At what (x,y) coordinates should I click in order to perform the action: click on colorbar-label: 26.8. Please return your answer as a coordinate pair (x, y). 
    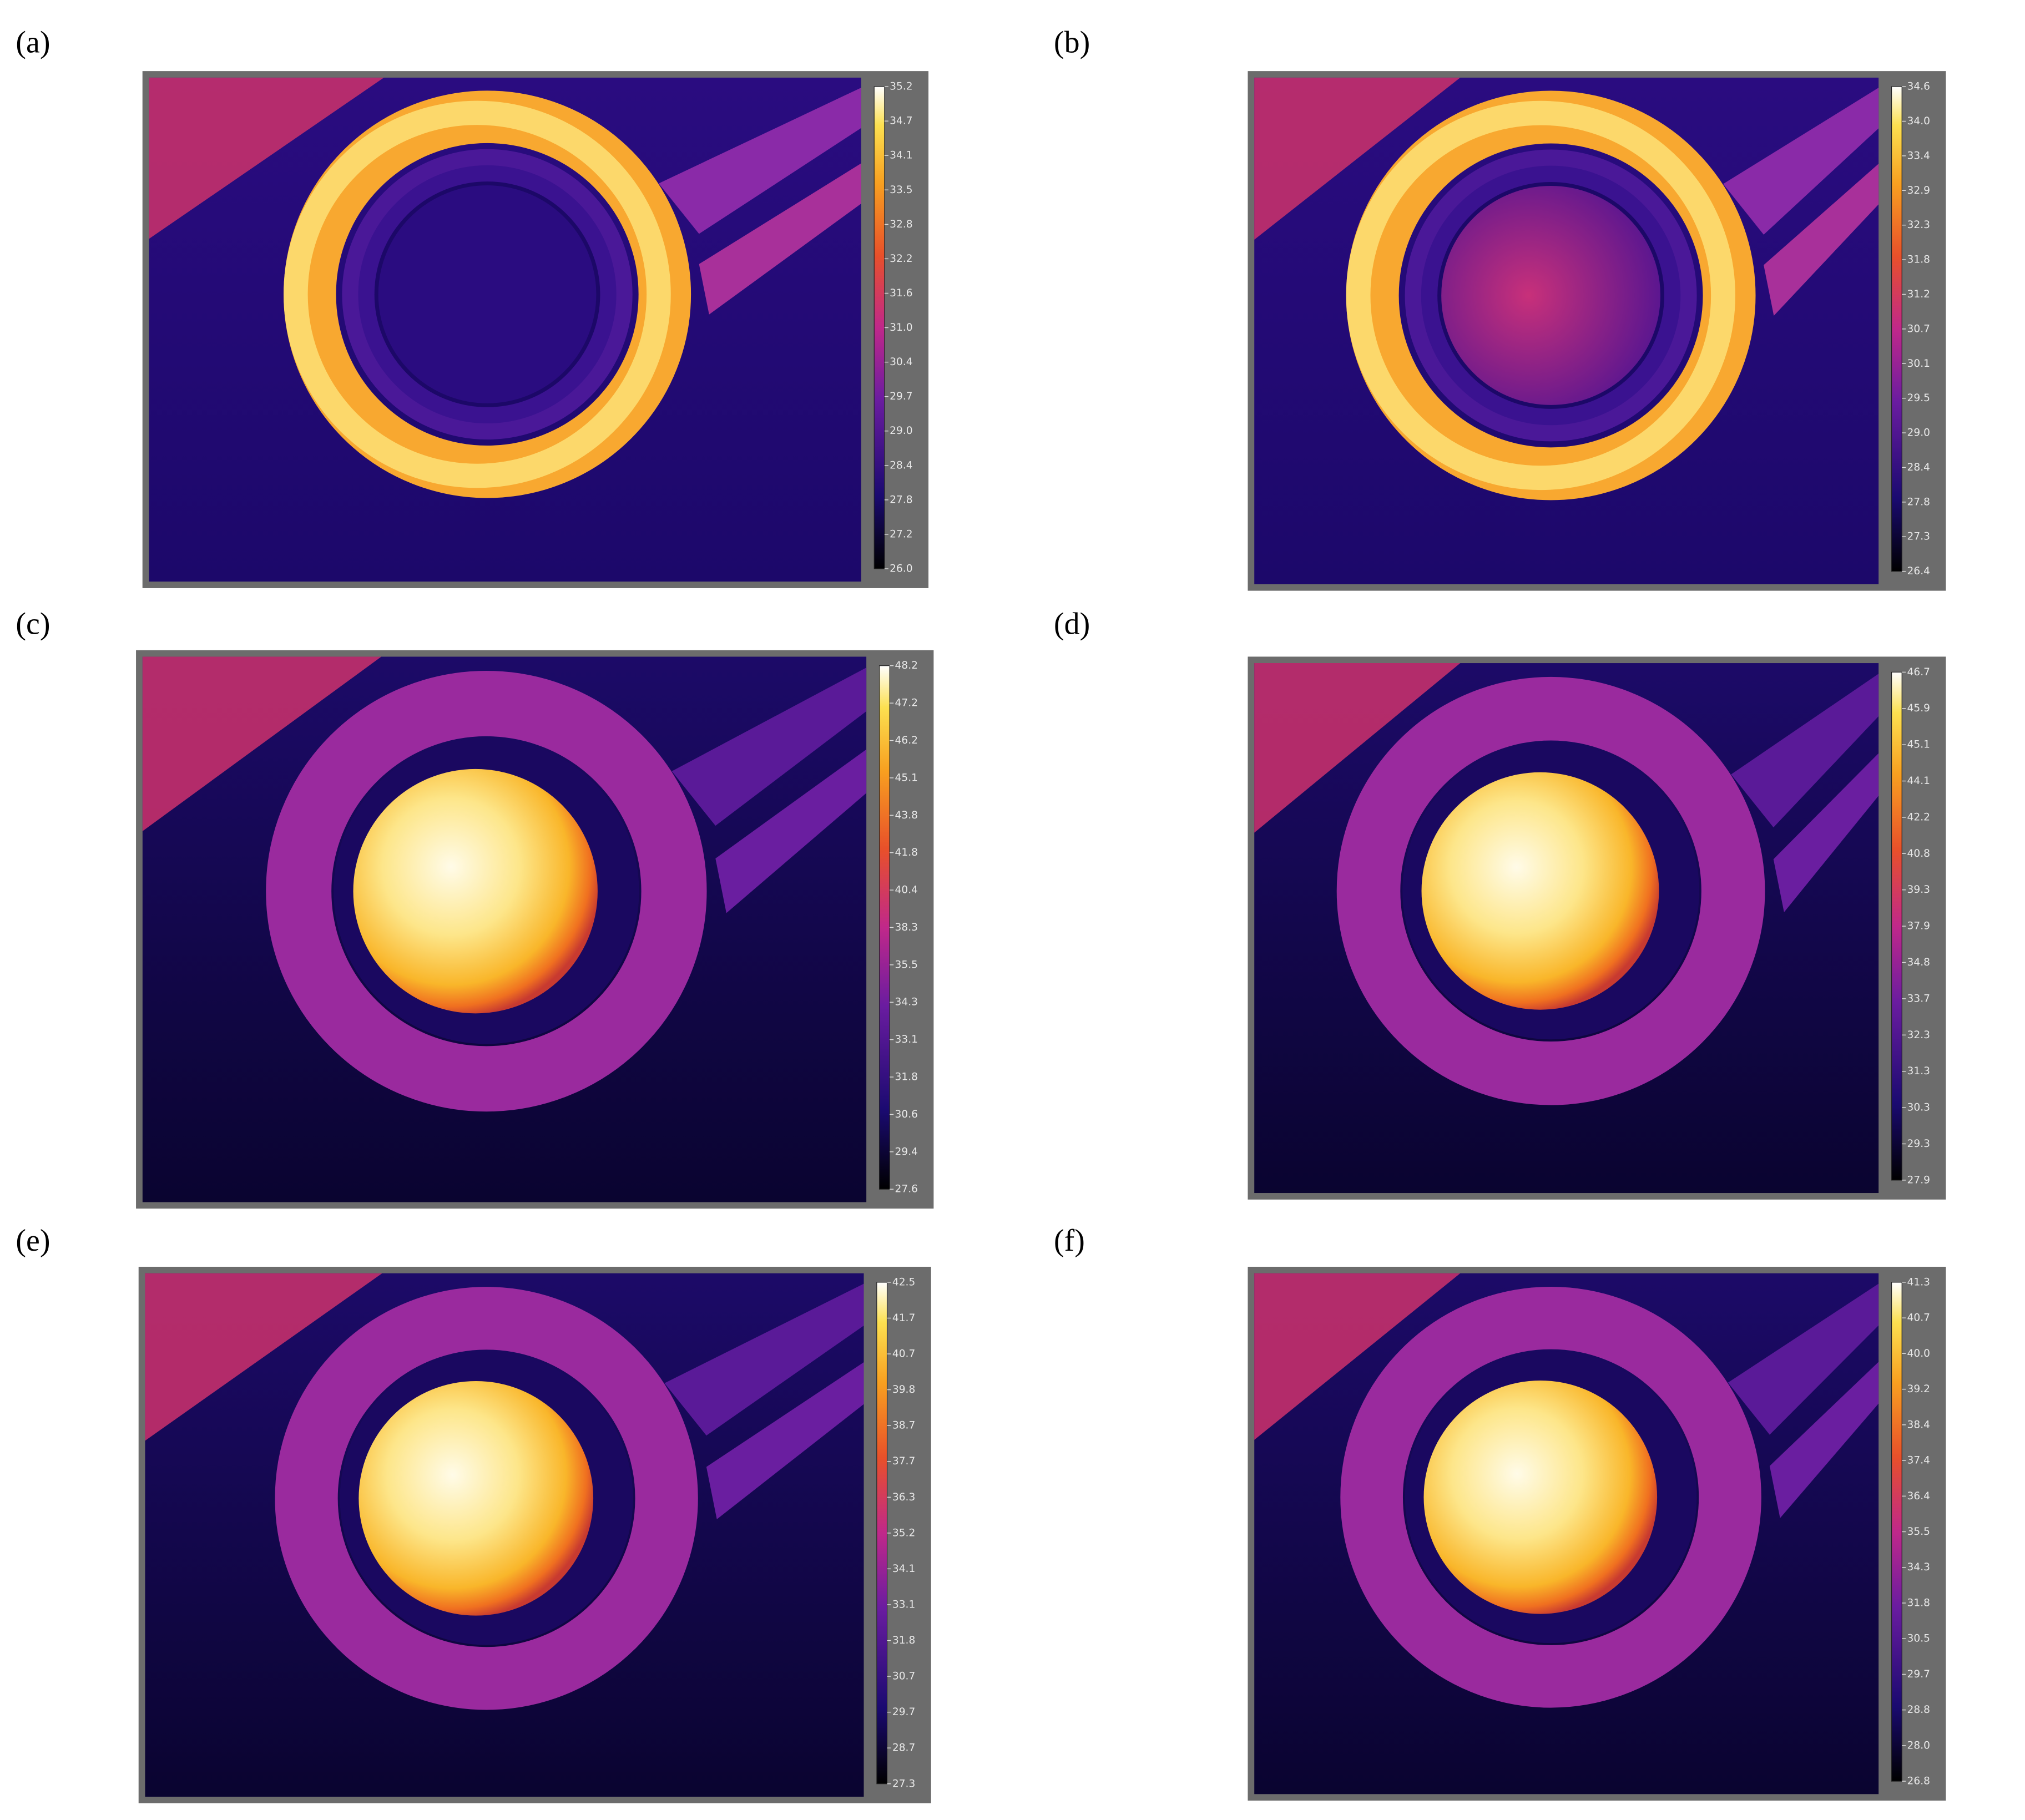
    Looking at the image, I should click on (1919, 1782).